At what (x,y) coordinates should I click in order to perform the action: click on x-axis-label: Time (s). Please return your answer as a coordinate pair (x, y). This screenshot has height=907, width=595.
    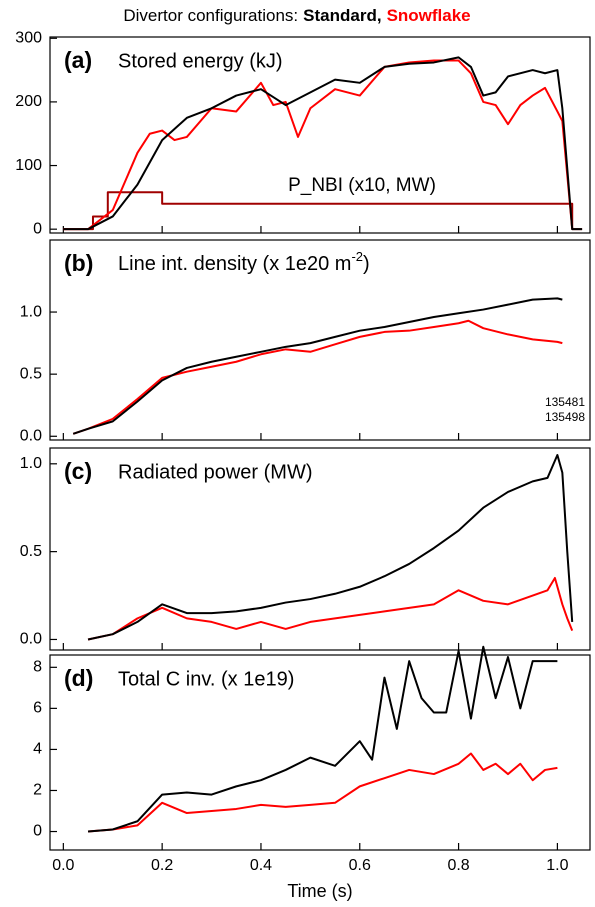
    Looking at the image, I should click on (319, 891).